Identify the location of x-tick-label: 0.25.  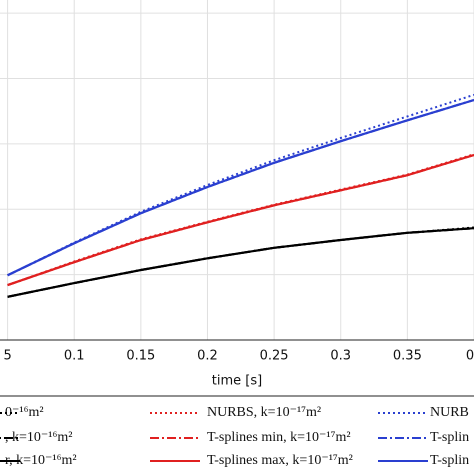
(274, 356).